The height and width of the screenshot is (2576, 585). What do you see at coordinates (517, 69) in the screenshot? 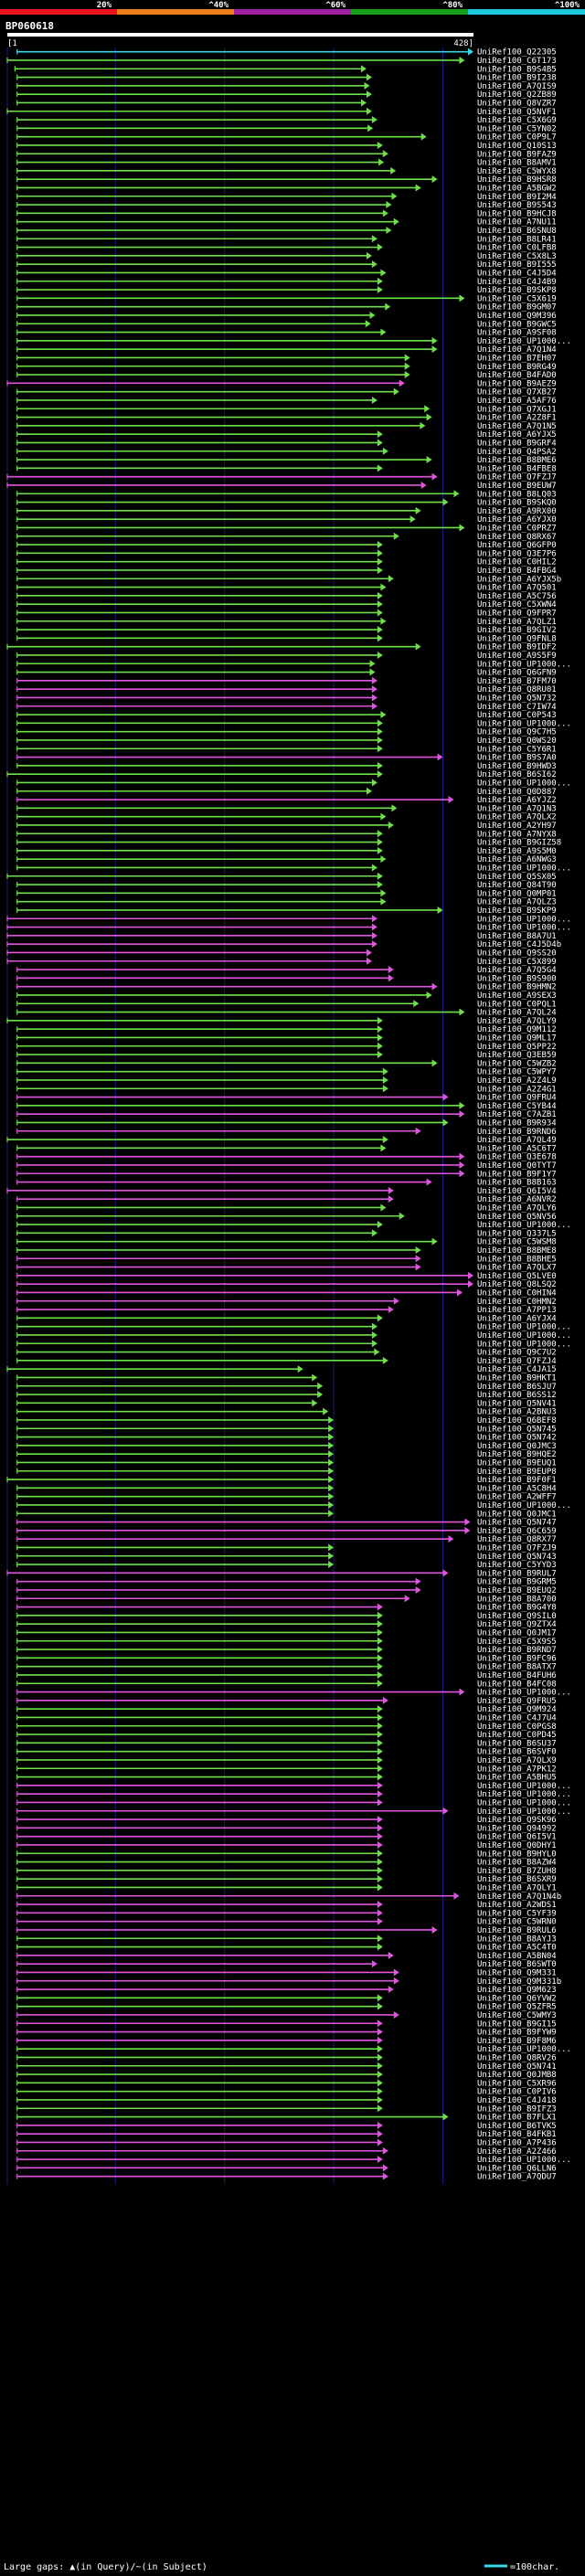
I see `hit-label-2: UniRef100_B9S4B5` at bounding box center [517, 69].